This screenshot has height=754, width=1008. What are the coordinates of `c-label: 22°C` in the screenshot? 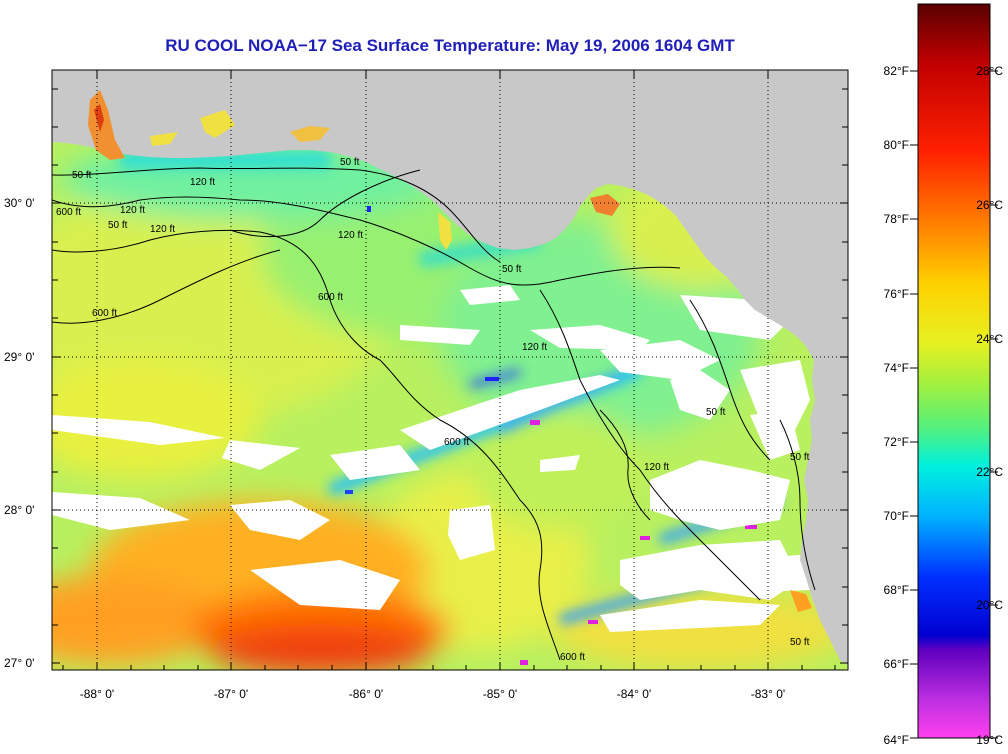 It's located at (989, 472).